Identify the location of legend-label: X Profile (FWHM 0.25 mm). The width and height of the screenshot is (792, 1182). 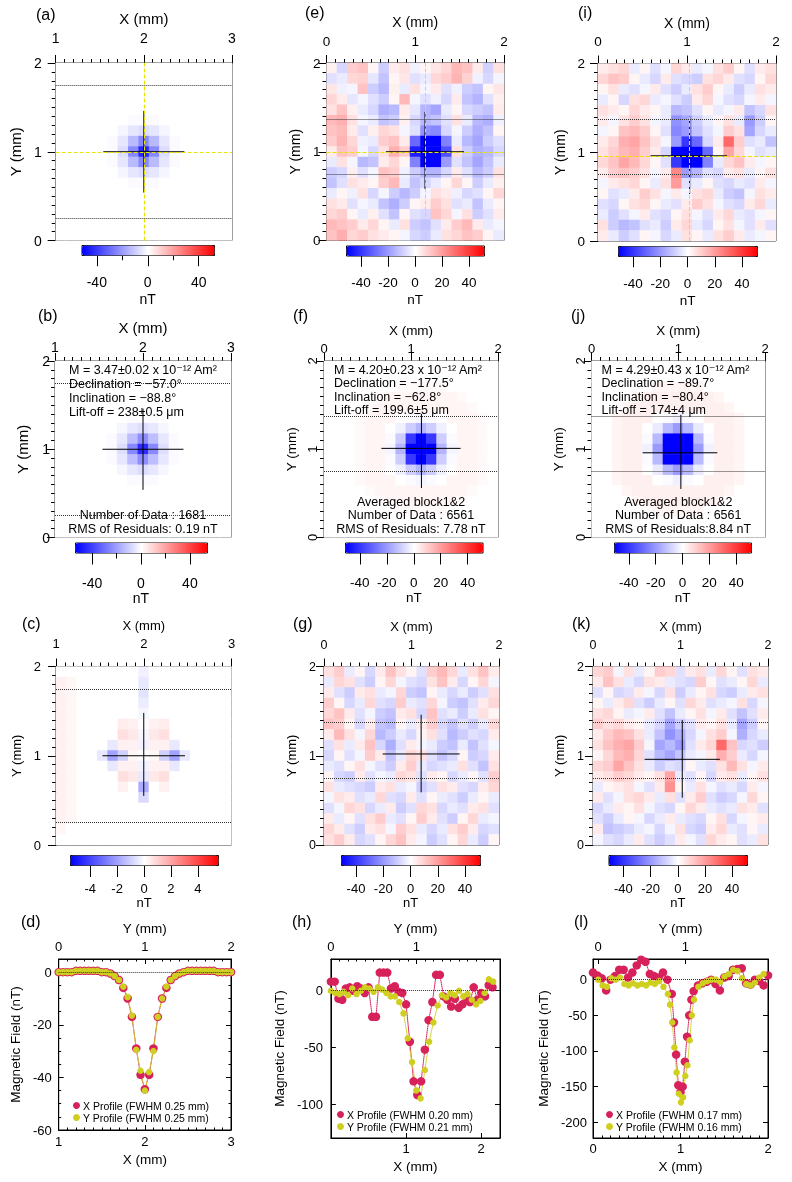
(146, 1105).